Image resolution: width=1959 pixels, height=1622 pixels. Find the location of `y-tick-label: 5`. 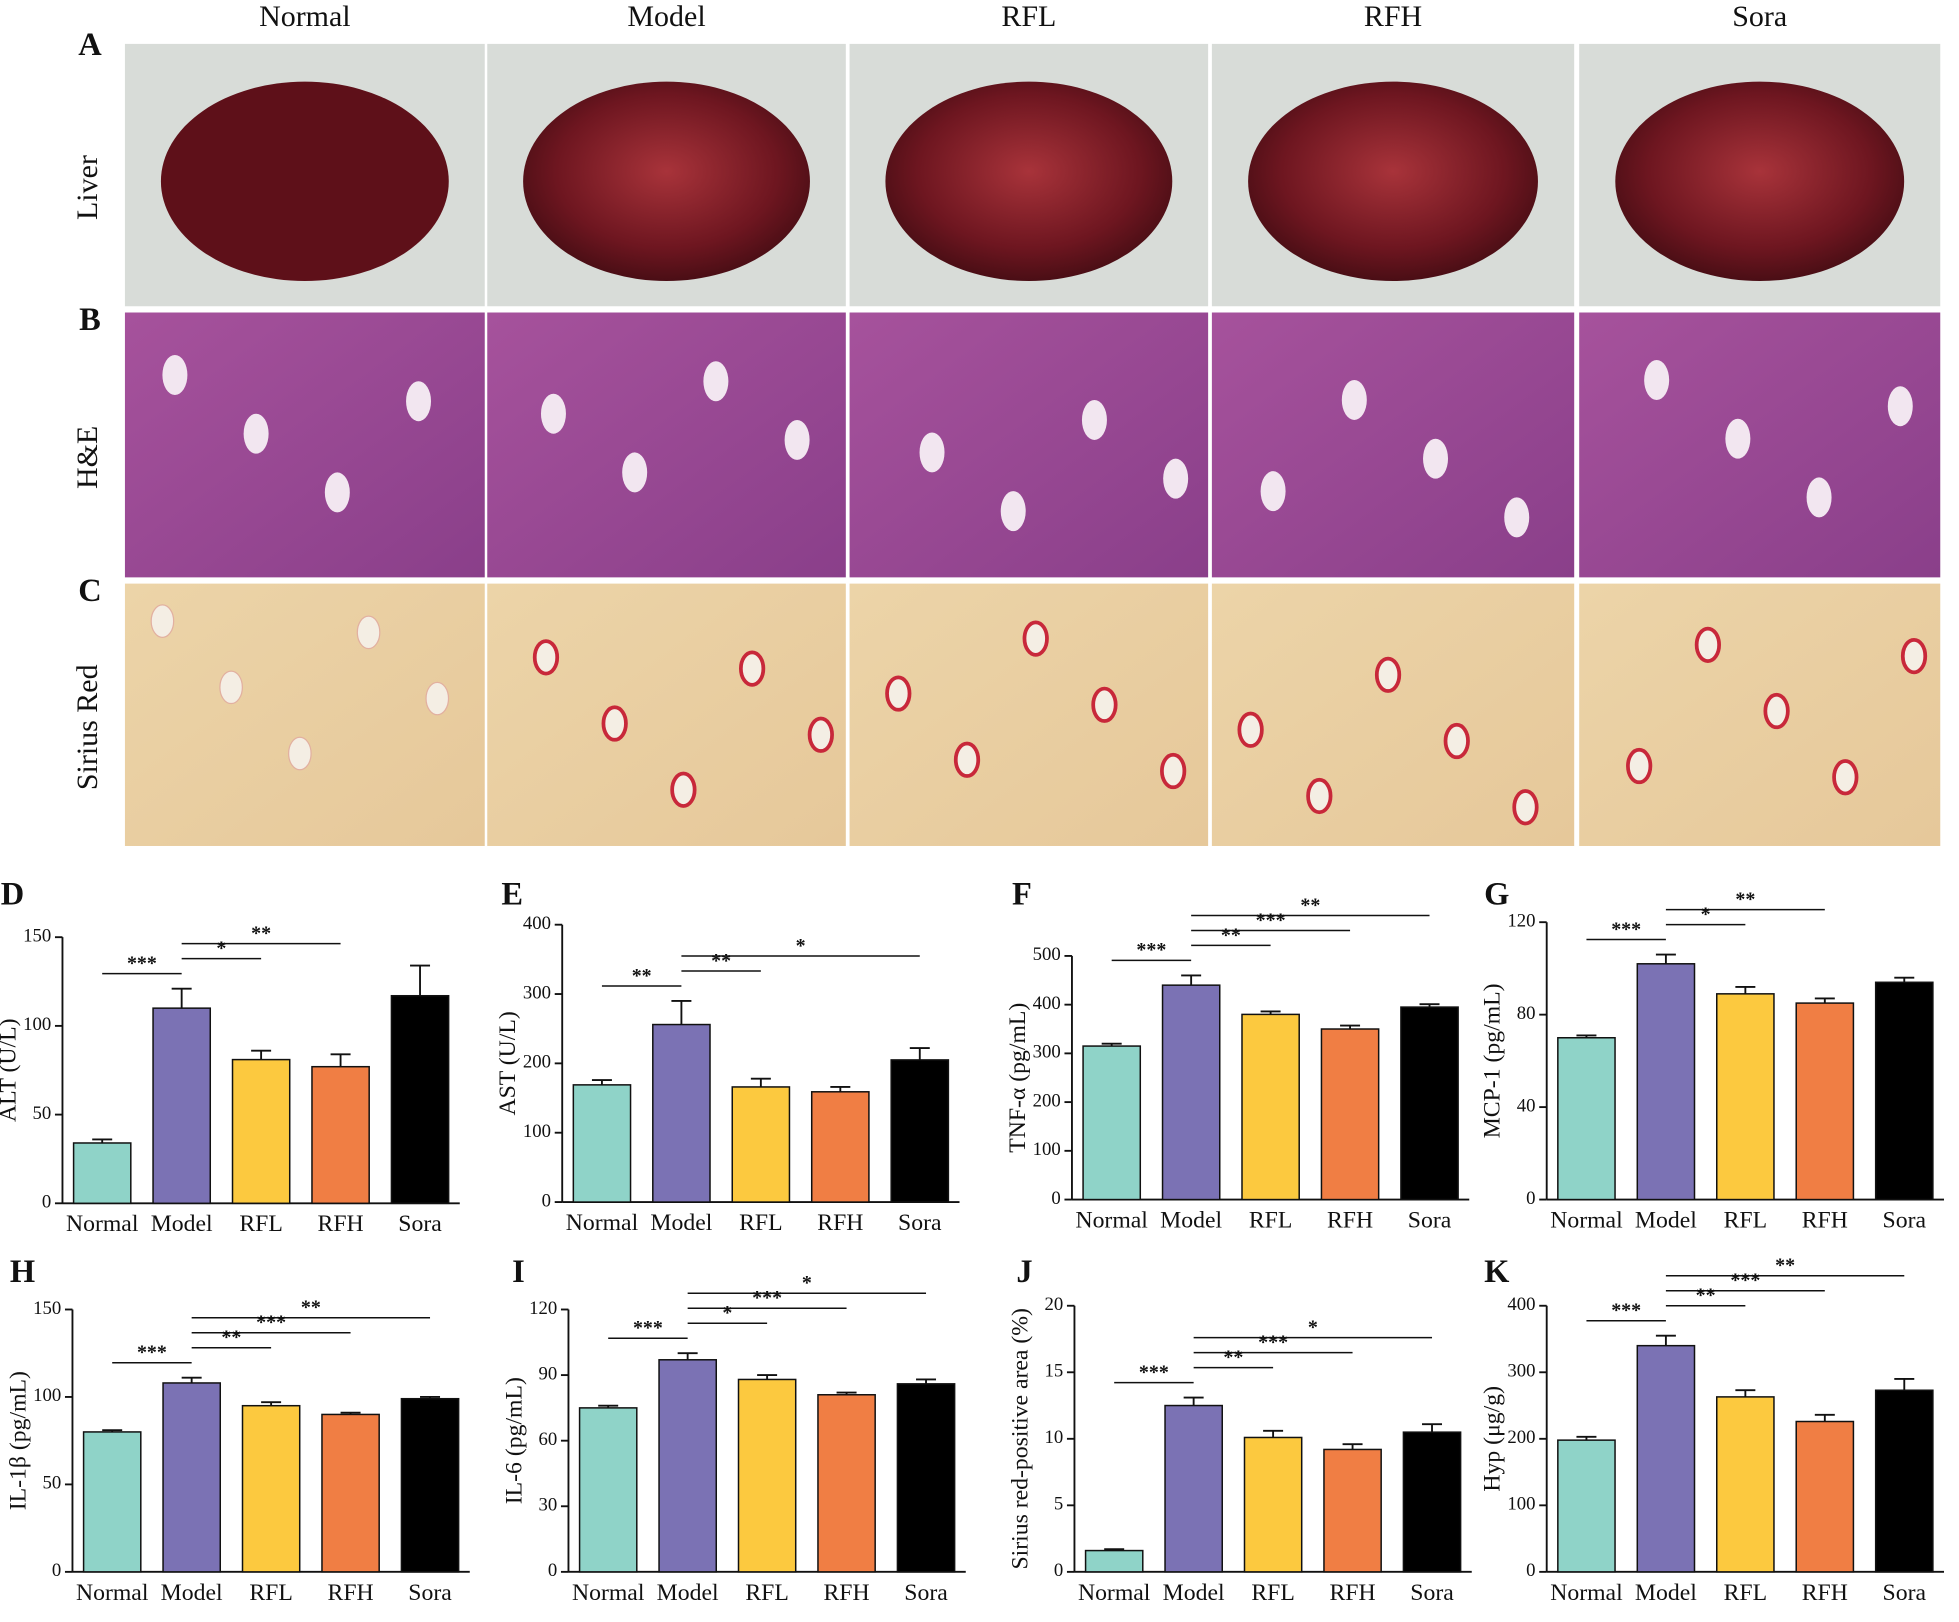

y-tick-label: 5 is located at coordinates (1058, 1504).